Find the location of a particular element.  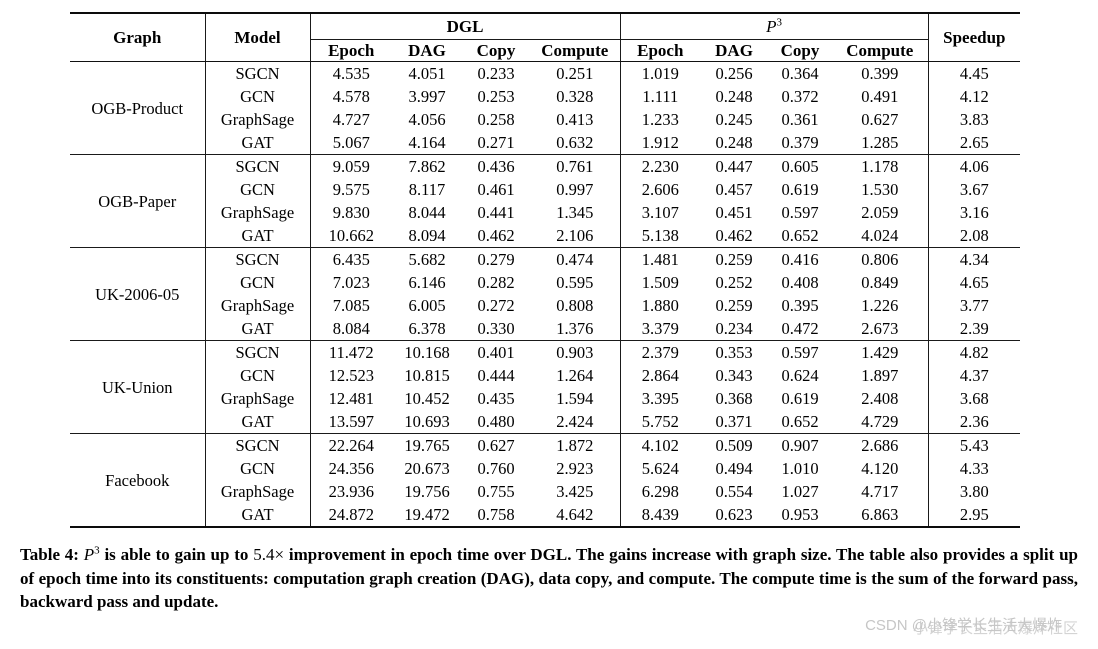

dgl-dag-cell: 19.756 is located at coordinates (427, 491).